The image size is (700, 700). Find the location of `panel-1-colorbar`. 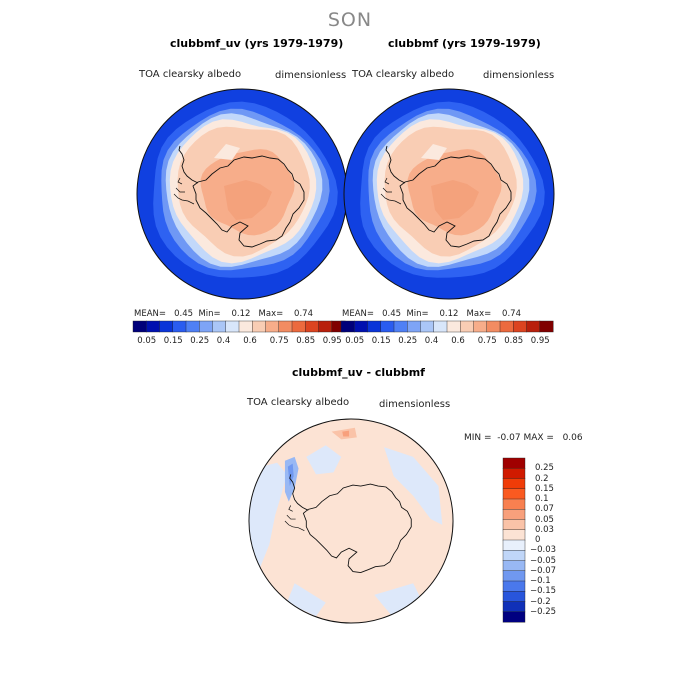

panel-1-colorbar is located at coordinates (239, 326).